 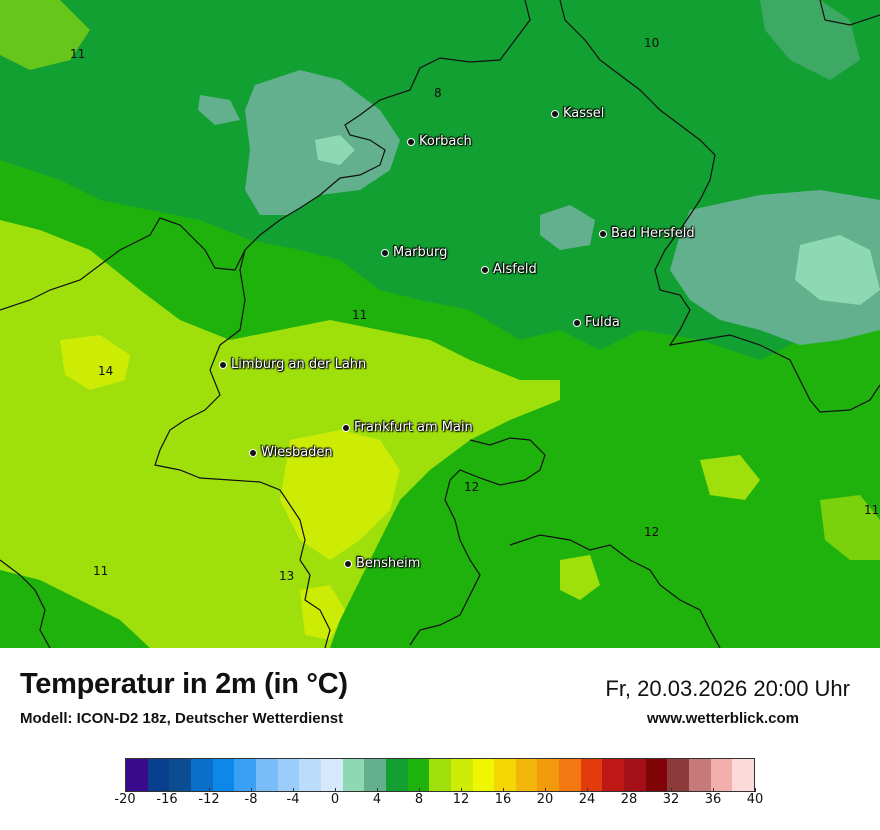 I want to click on city-alsfeld: Alsfeld, so click(x=509, y=269).